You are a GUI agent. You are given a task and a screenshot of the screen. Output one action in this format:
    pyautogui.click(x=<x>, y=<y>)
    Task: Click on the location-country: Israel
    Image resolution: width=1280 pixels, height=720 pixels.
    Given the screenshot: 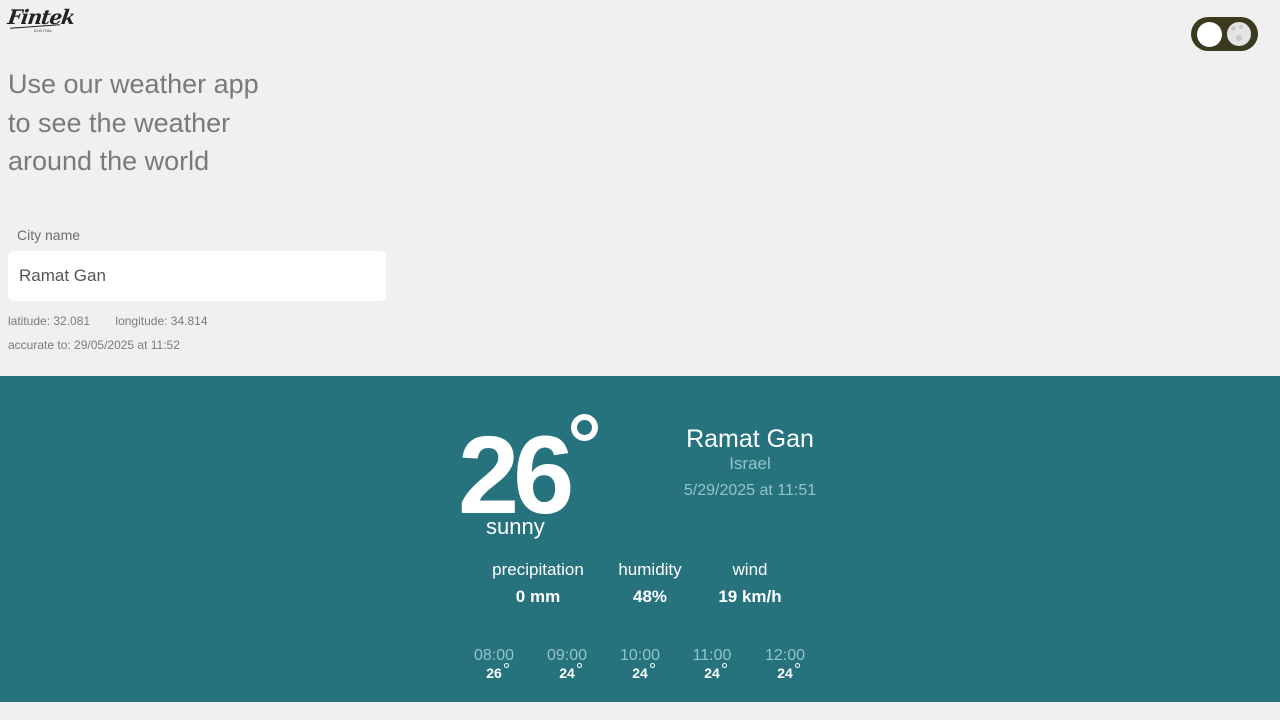 What is the action you would take?
    pyautogui.click(x=750, y=463)
    